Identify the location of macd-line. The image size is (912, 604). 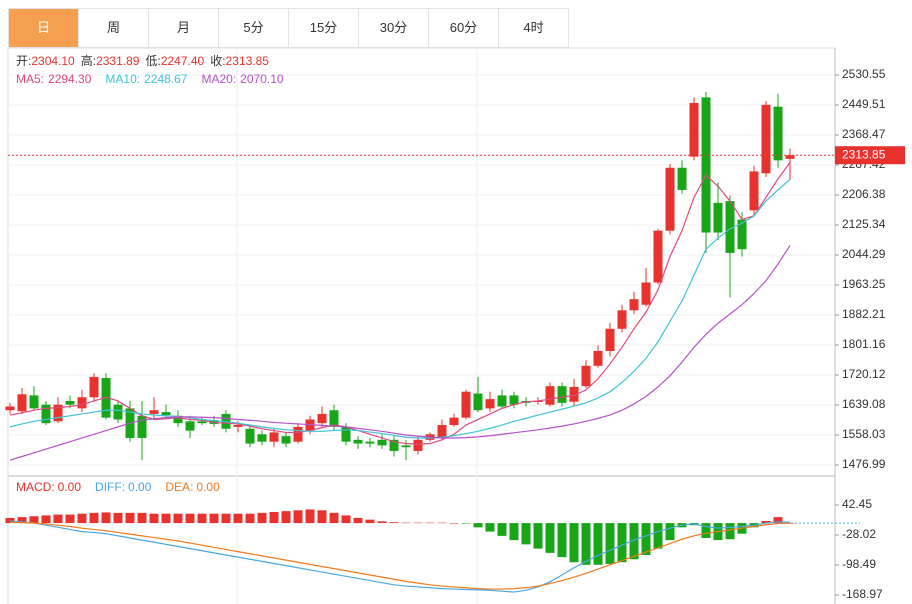
(400, 556).